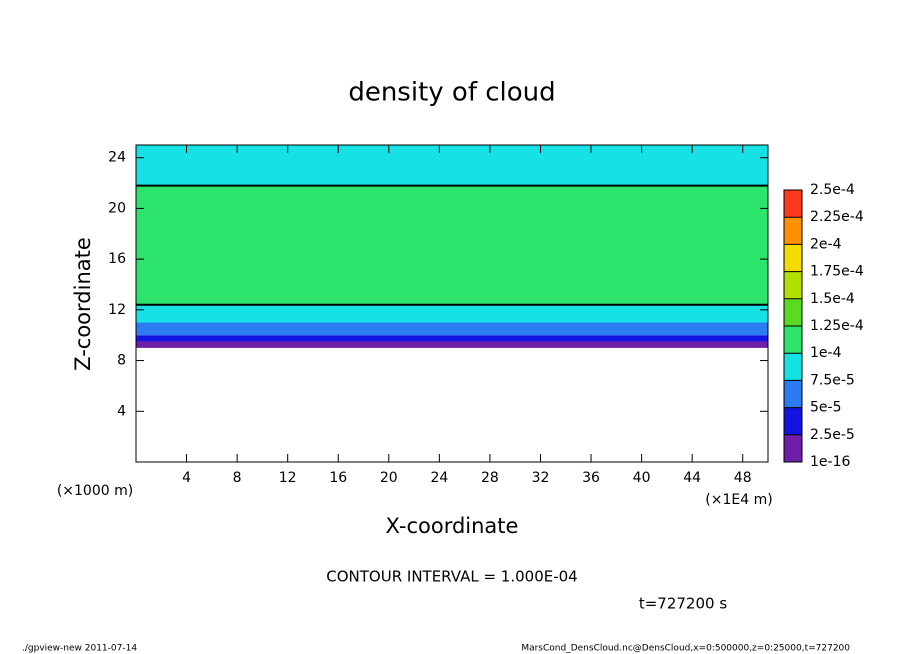 The image size is (904, 654). Describe the element at coordinates (825, 408) in the screenshot. I see `colorbar-tick-label: 5e-5` at that location.